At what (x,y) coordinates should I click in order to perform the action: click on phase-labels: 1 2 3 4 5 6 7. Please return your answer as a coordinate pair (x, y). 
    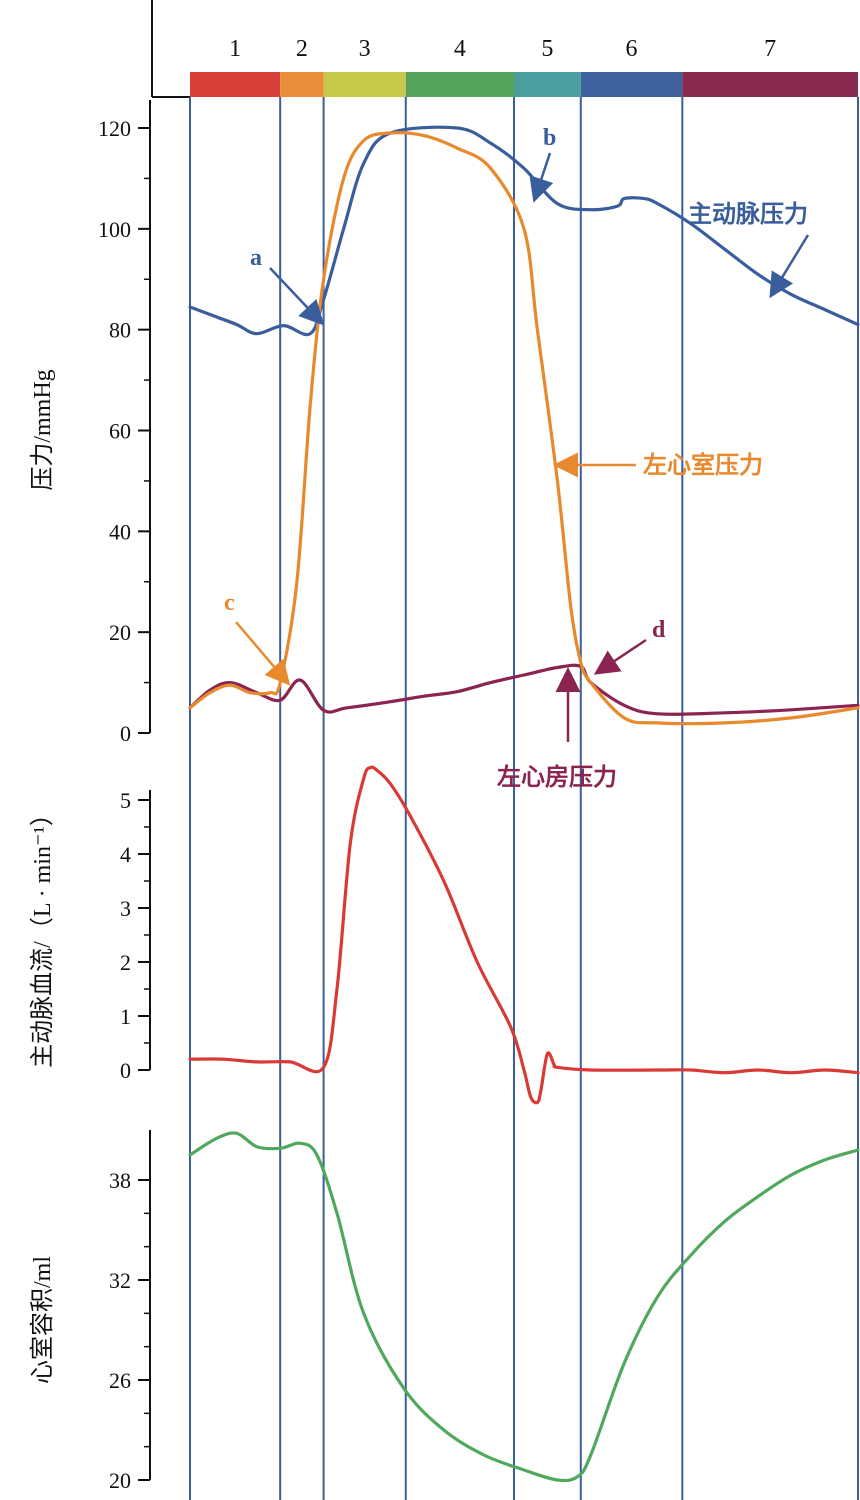
    Looking at the image, I should click on (502, 49).